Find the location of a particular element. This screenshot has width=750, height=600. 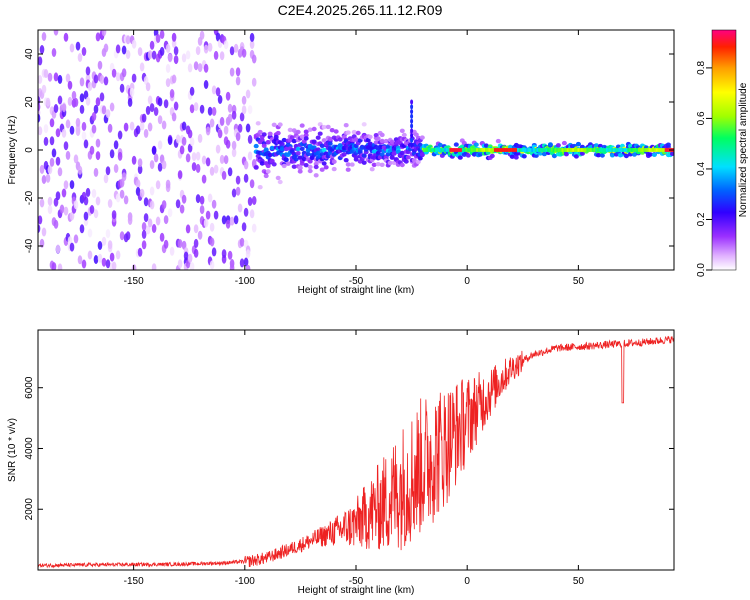

colorbar-tick-label: 0.8 is located at coordinates (701, 68).